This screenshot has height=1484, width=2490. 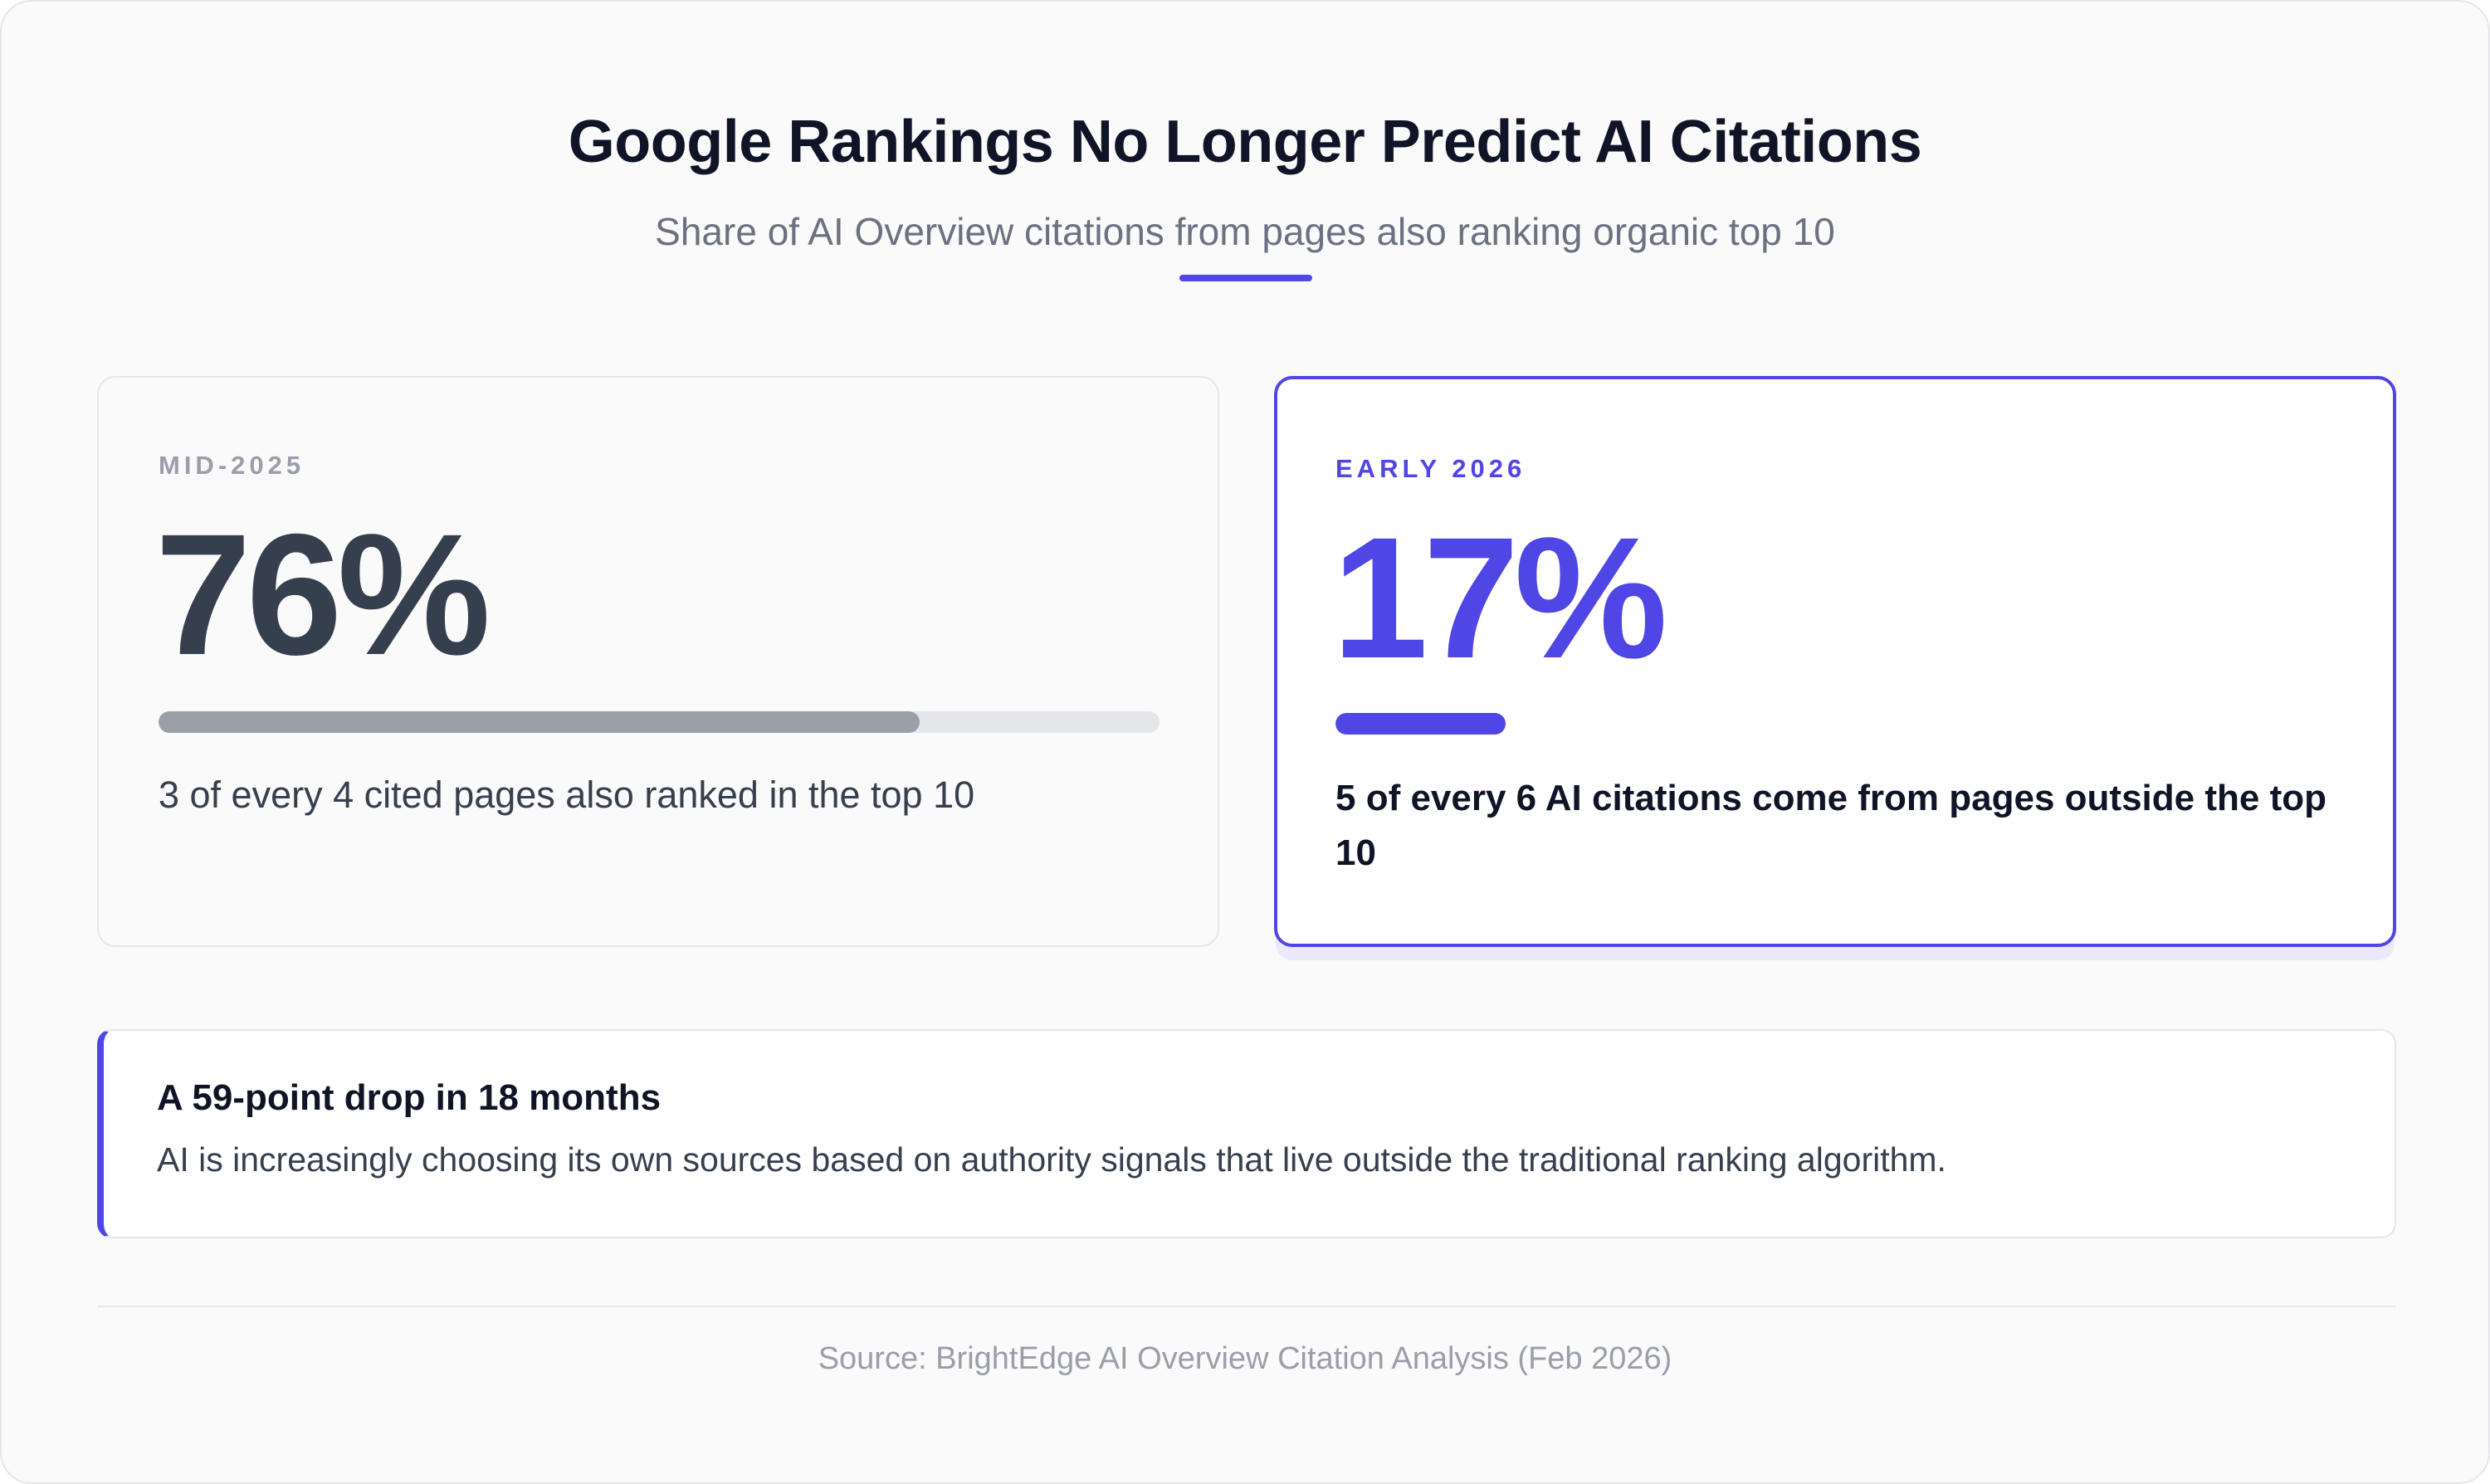 What do you see at coordinates (1431, 468) in the screenshot?
I see `stat-period-label: EARLY 2026` at bounding box center [1431, 468].